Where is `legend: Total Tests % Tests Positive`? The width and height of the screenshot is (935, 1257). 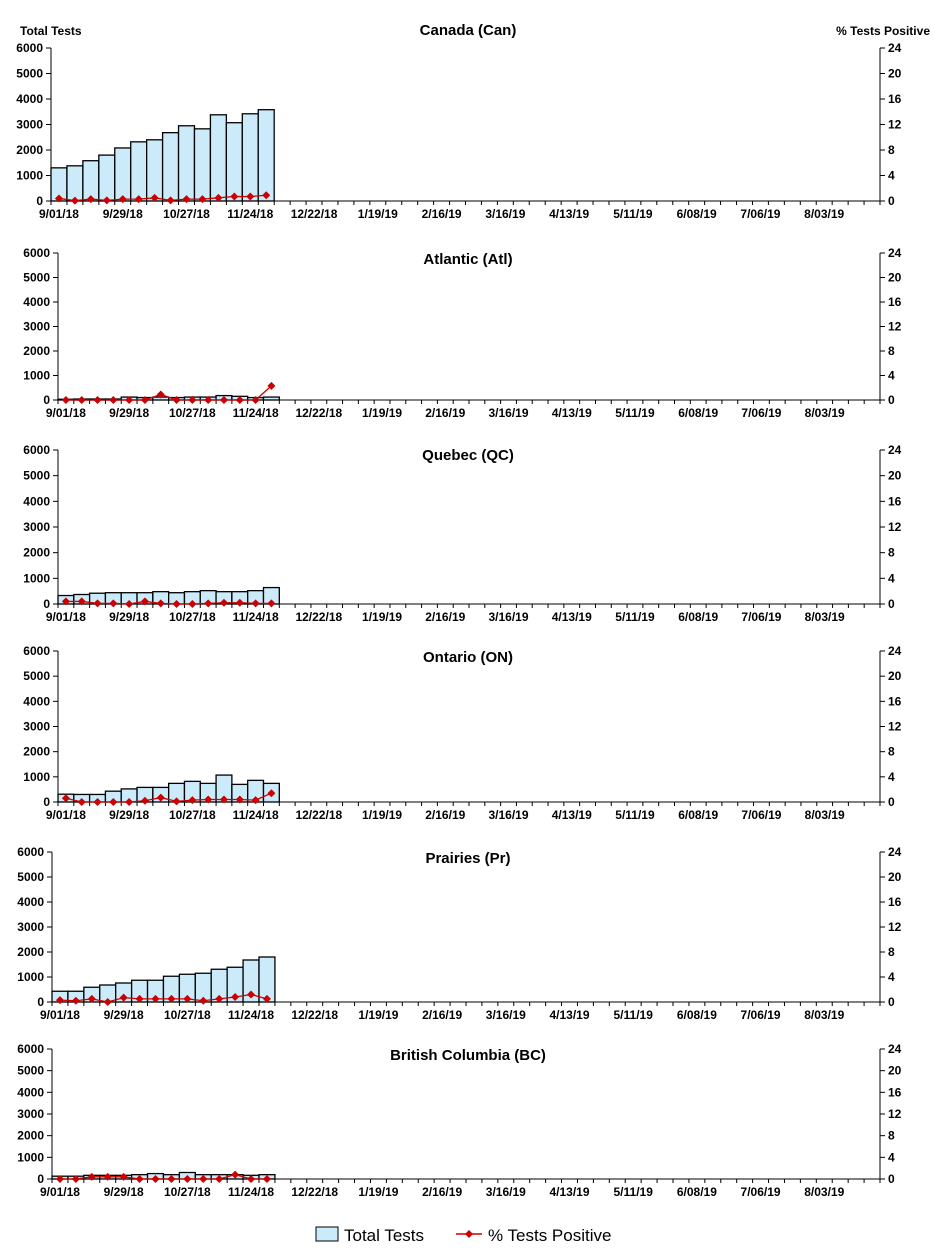 legend: Total Tests % Tests Positive is located at coordinates (463, 1235).